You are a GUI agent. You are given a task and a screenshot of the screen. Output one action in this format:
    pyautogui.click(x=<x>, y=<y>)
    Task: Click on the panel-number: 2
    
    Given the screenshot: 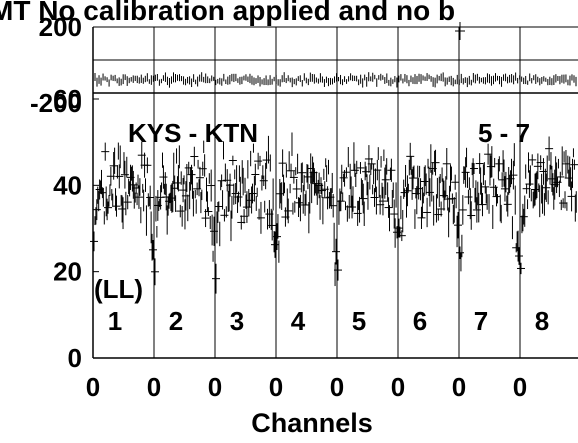 What is the action you would take?
    pyautogui.click(x=176, y=321)
    